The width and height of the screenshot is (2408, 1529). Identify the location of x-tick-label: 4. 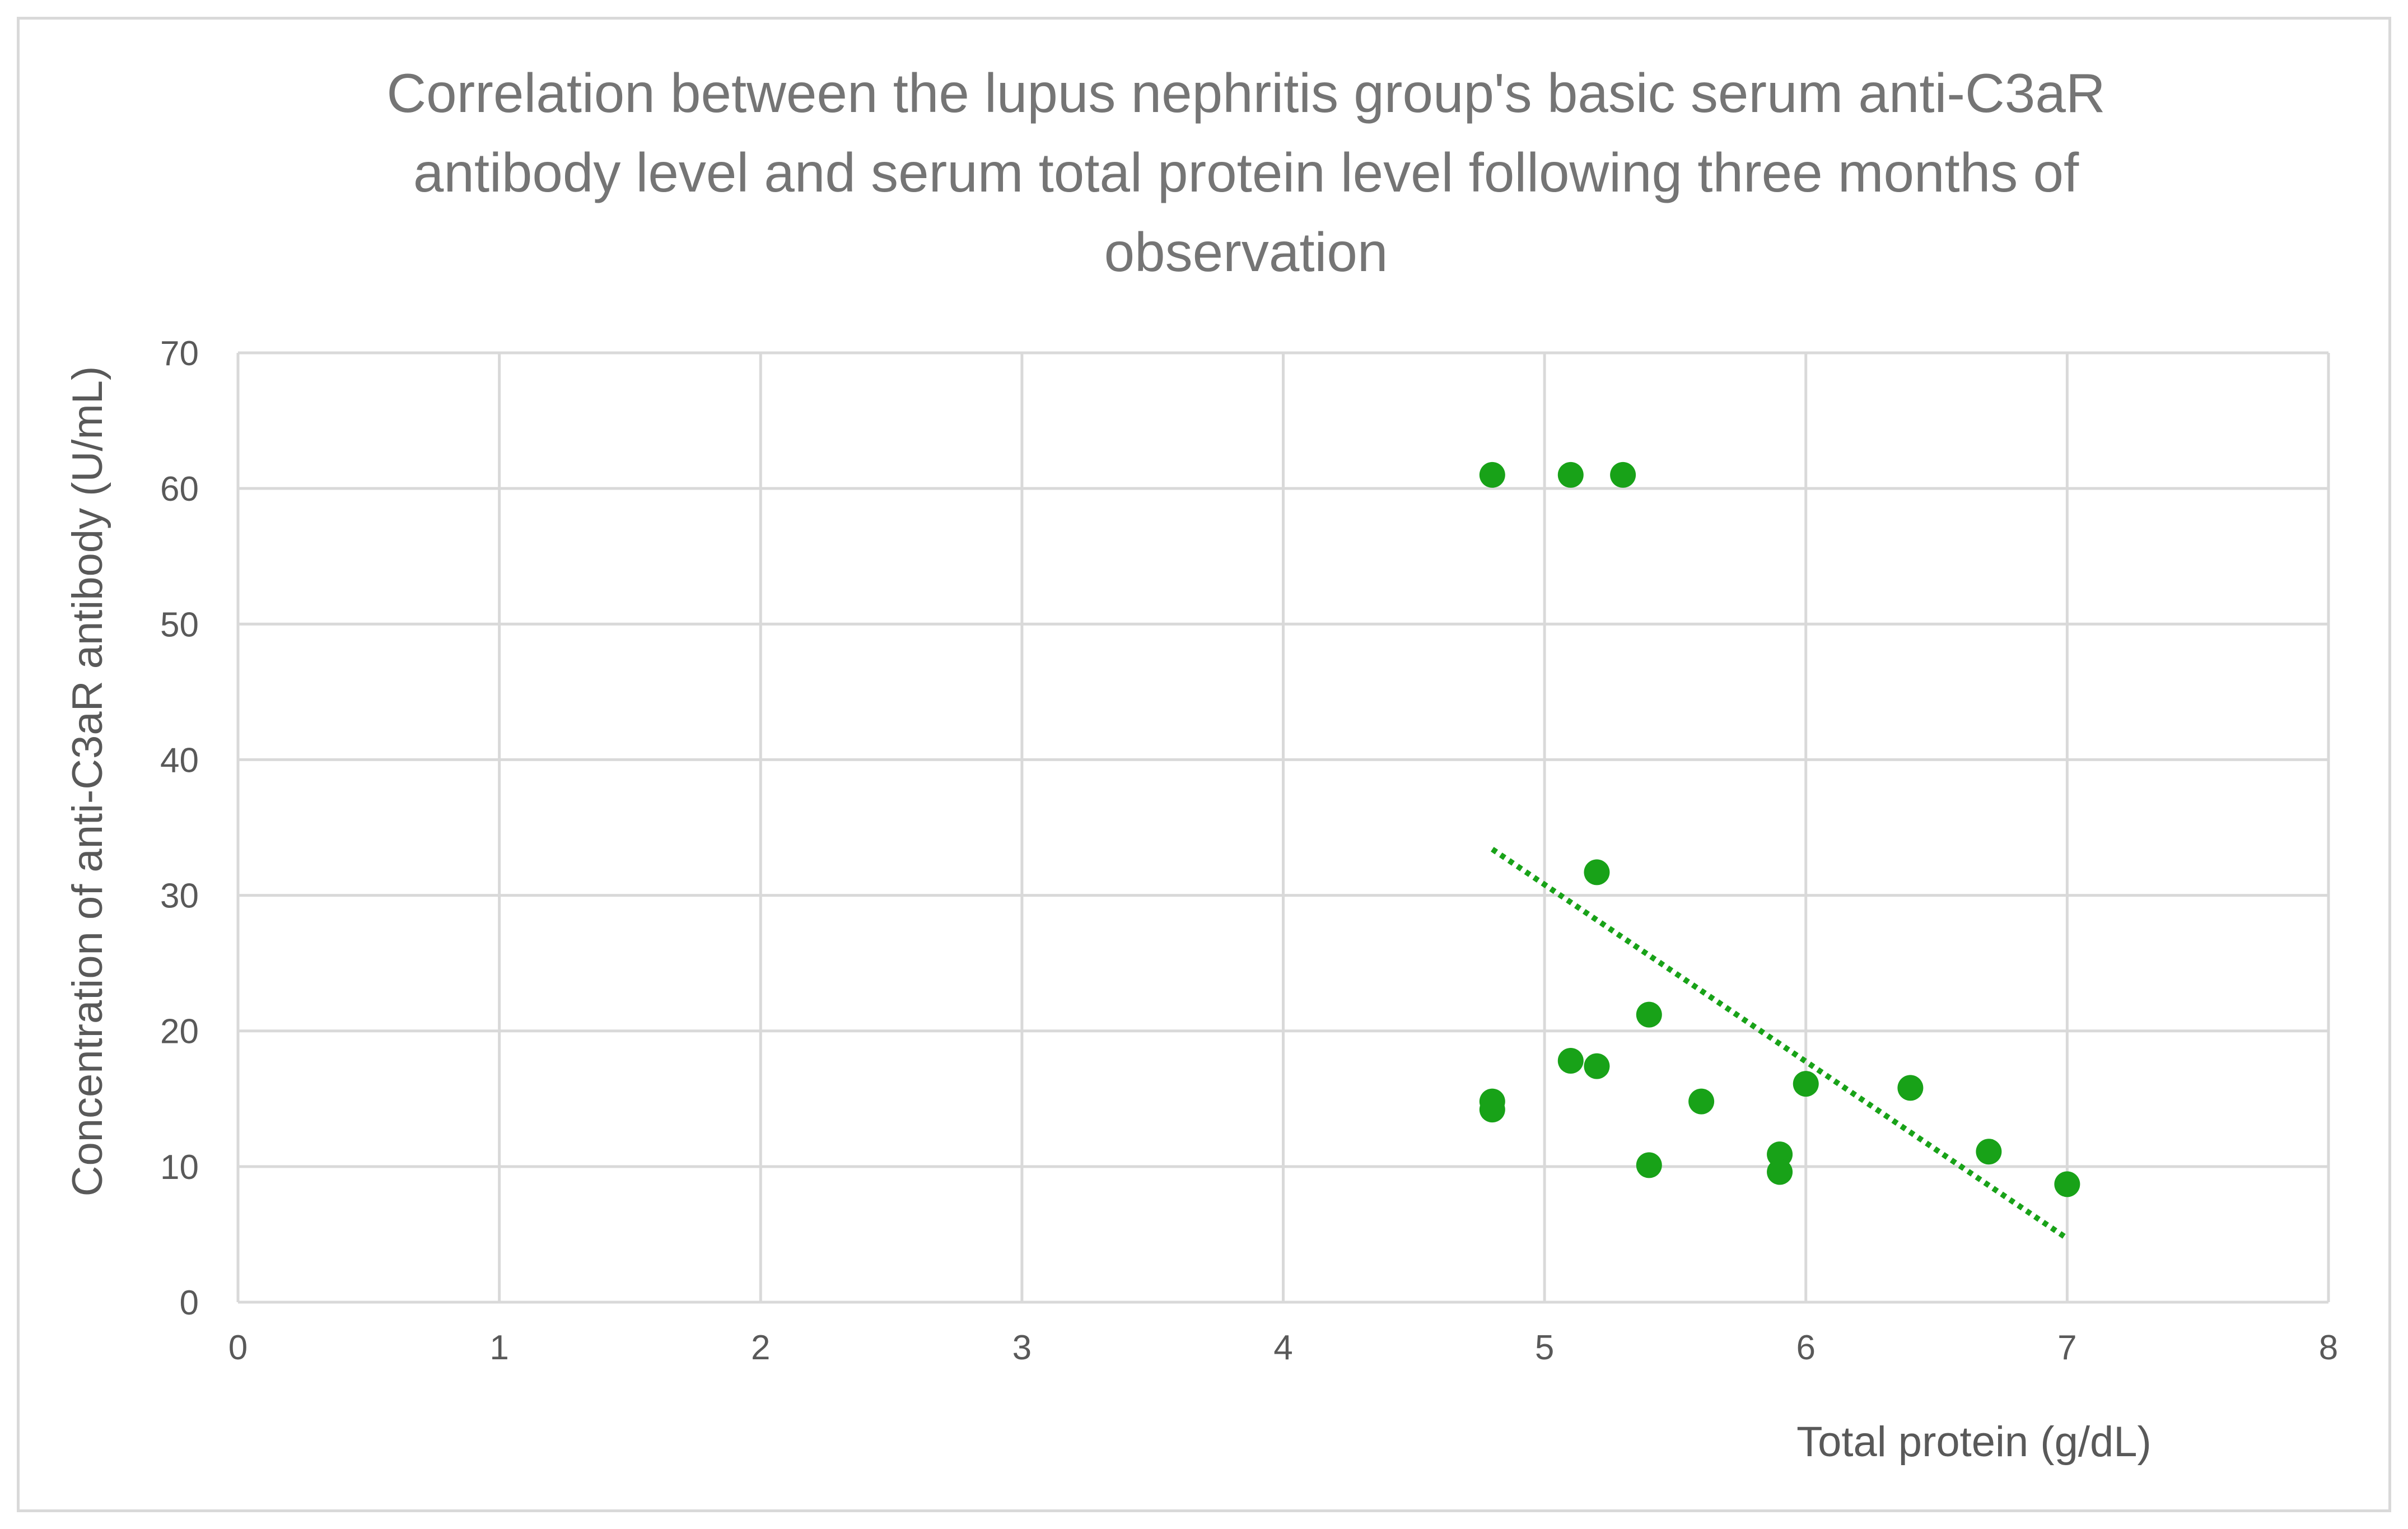
(1283, 1347).